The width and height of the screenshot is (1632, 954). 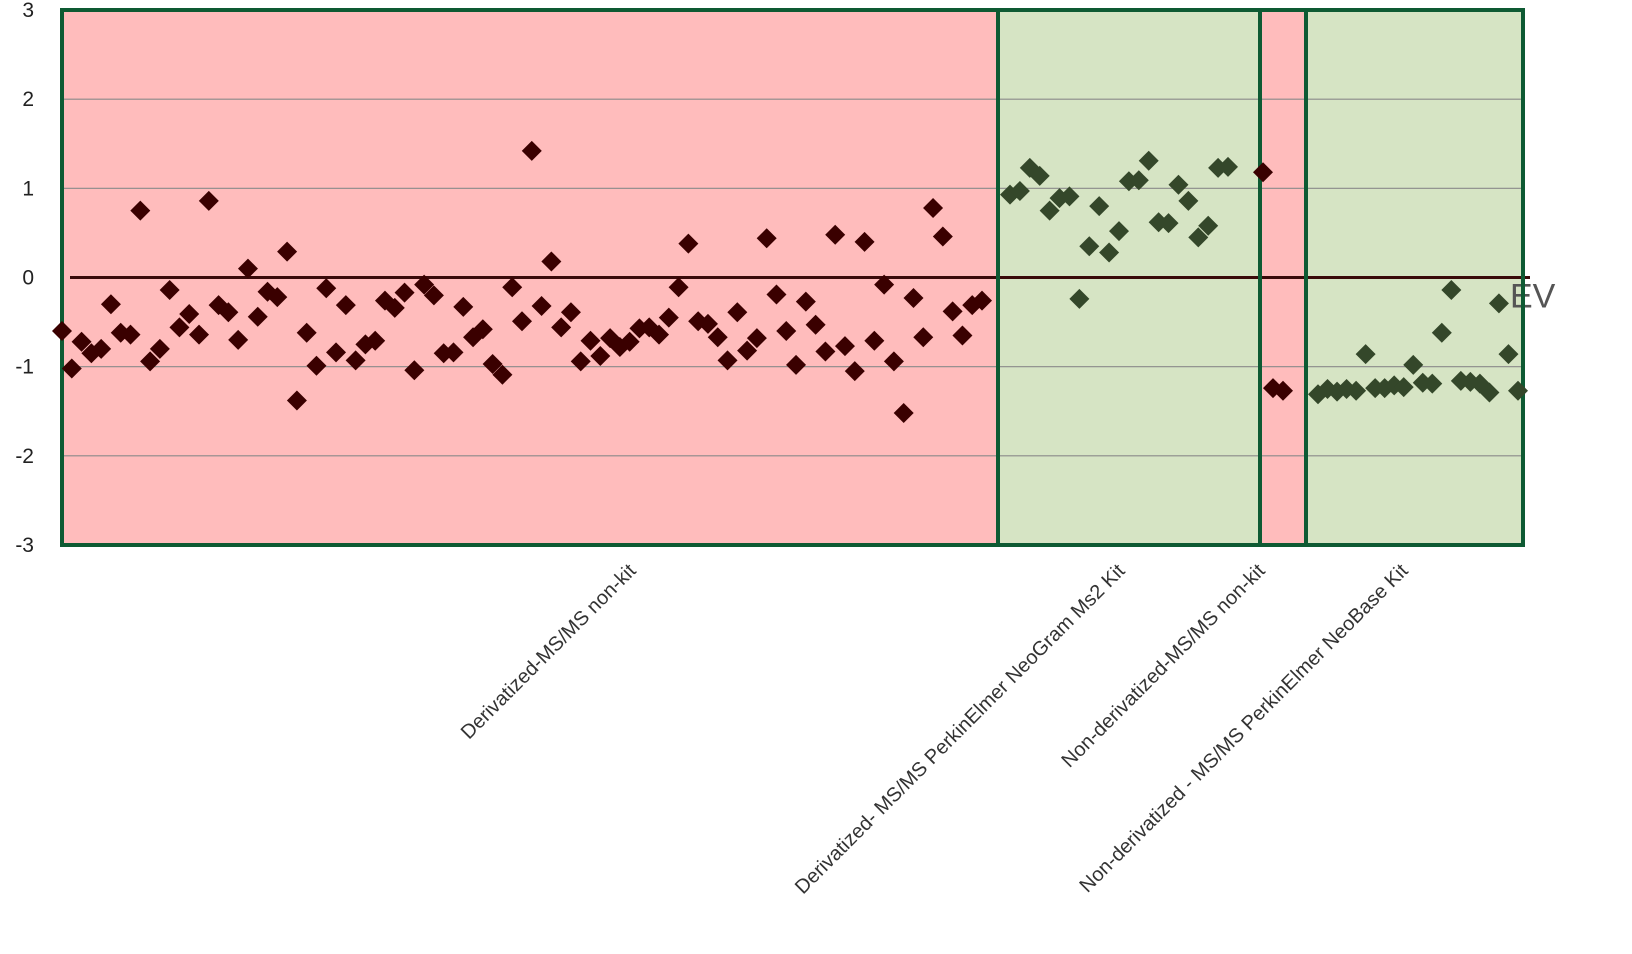 What do you see at coordinates (28, 99) in the screenshot?
I see `y-tick-label: 2` at bounding box center [28, 99].